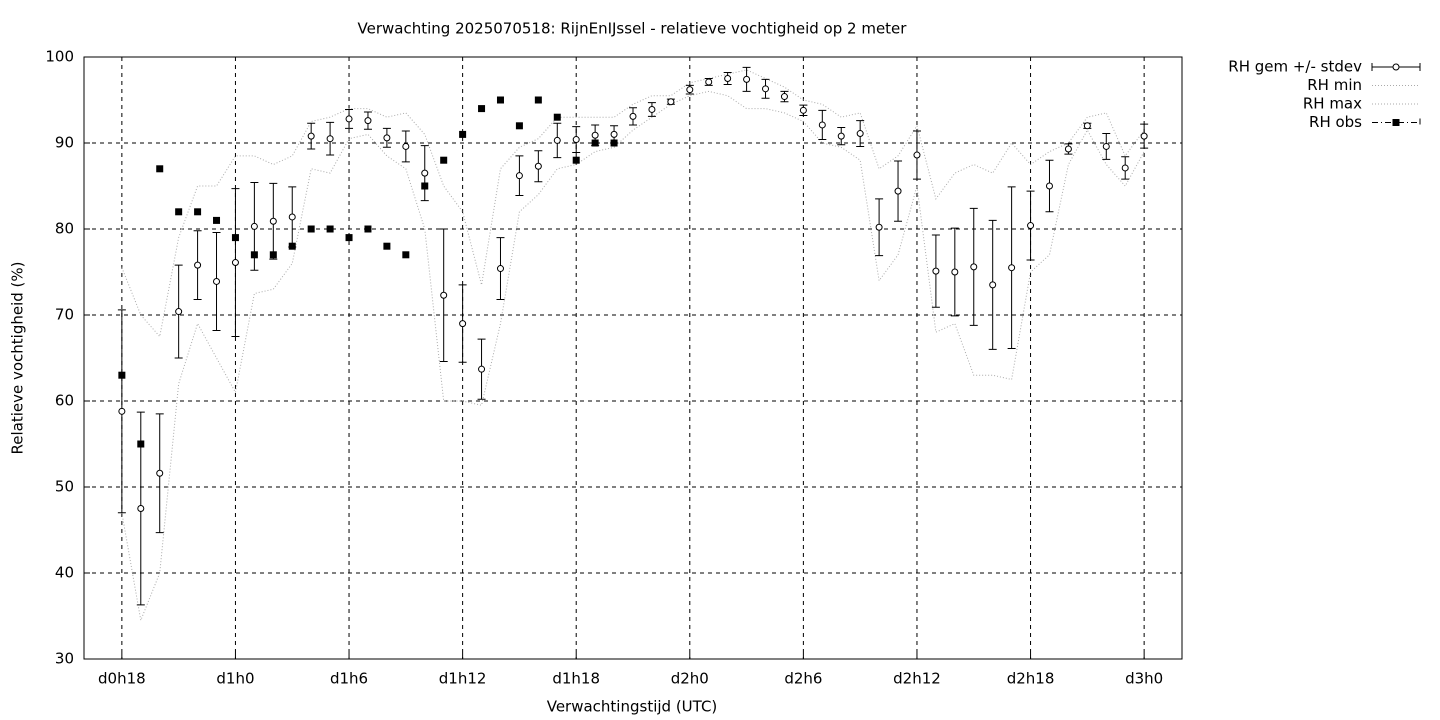 The image size is (1440, 720). What do you see at coordinates (64, 229) in the screenshot?
I see `y-tick-label: 80` at bounding box center [64, 229].